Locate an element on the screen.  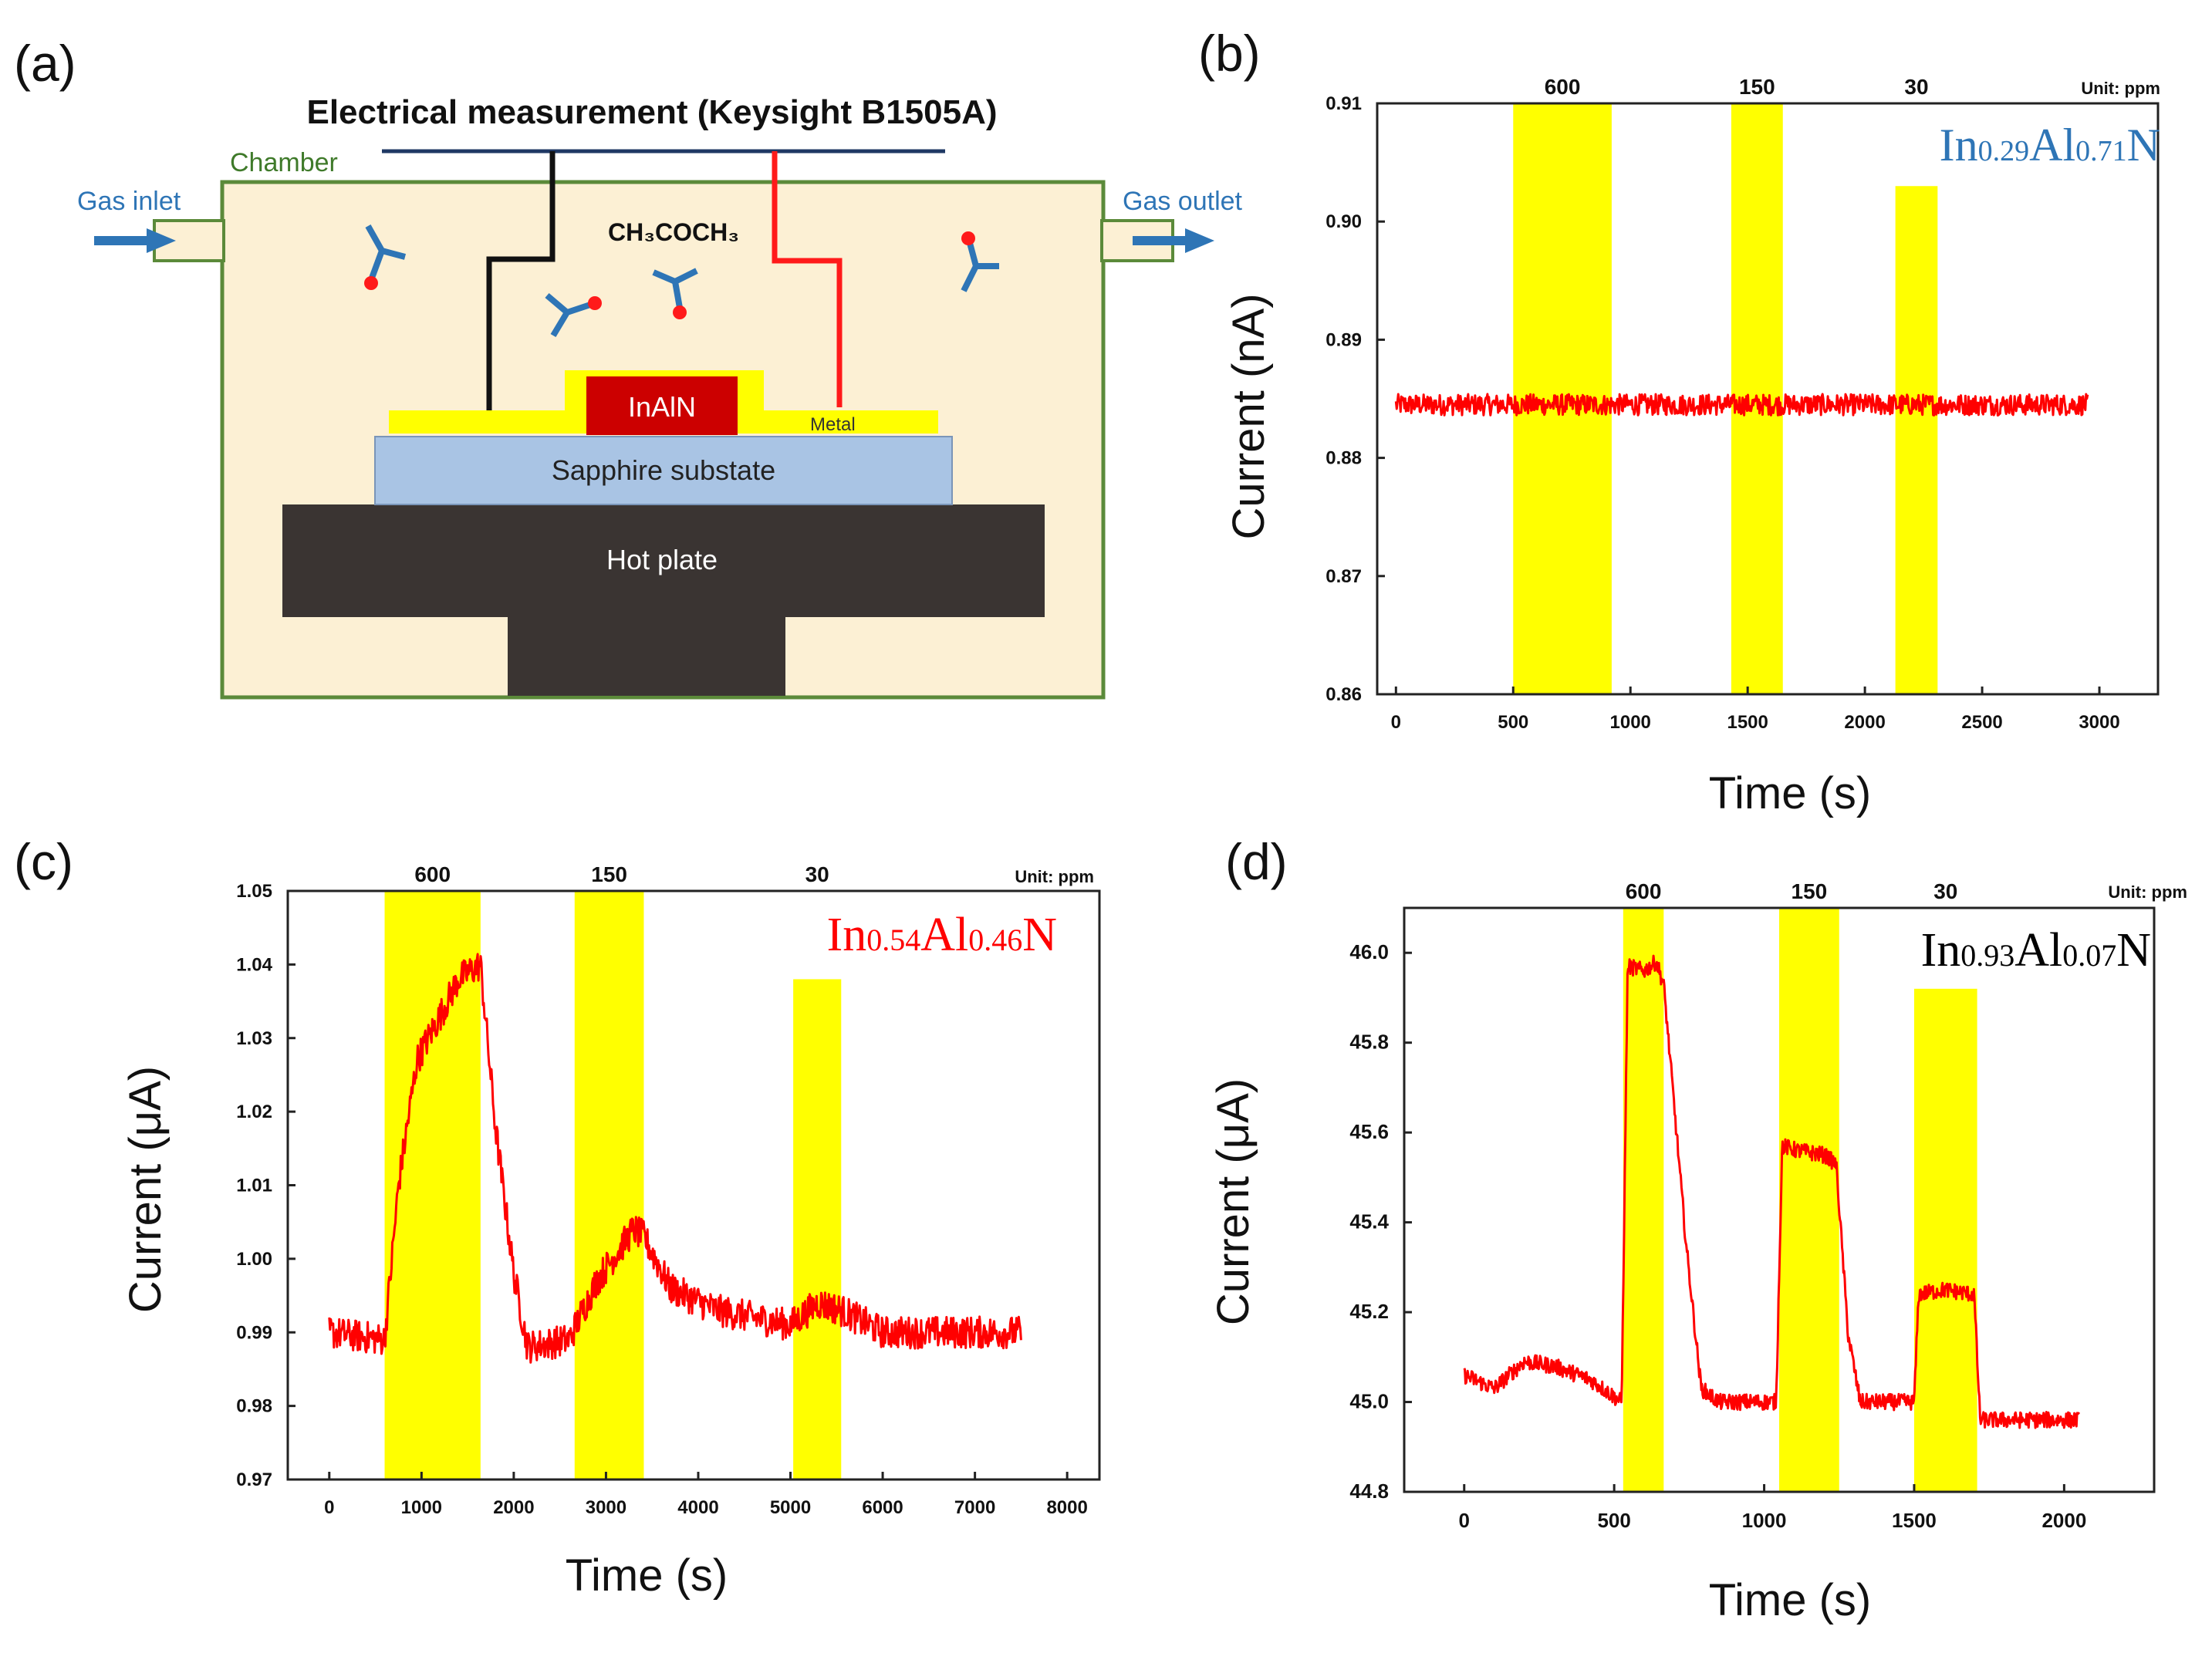
y-tick-label: 0.88 is located at coordinates (1344, 458).